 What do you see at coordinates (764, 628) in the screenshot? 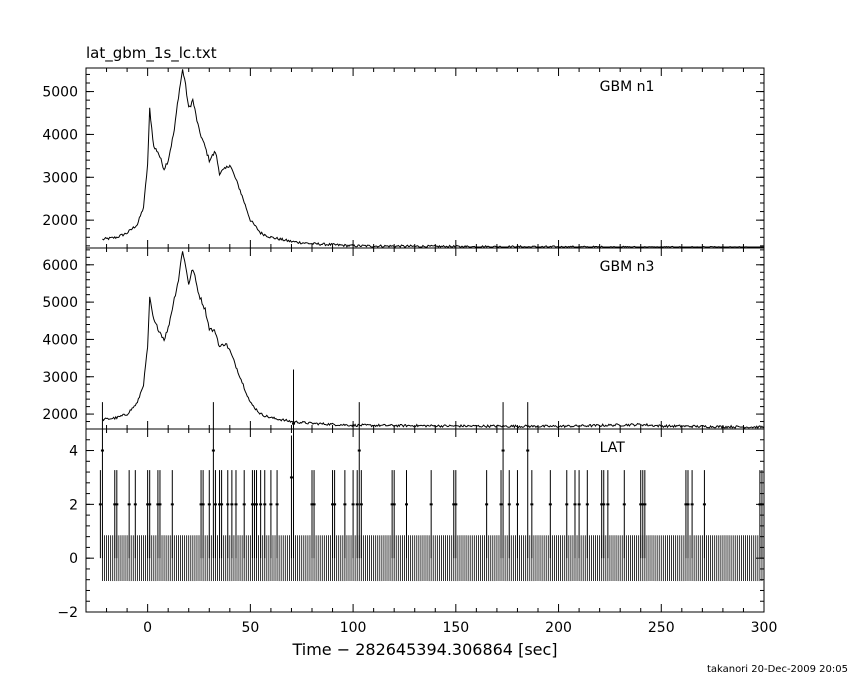
I see `x-tick-label: 300` at bounding box center [764, 628].